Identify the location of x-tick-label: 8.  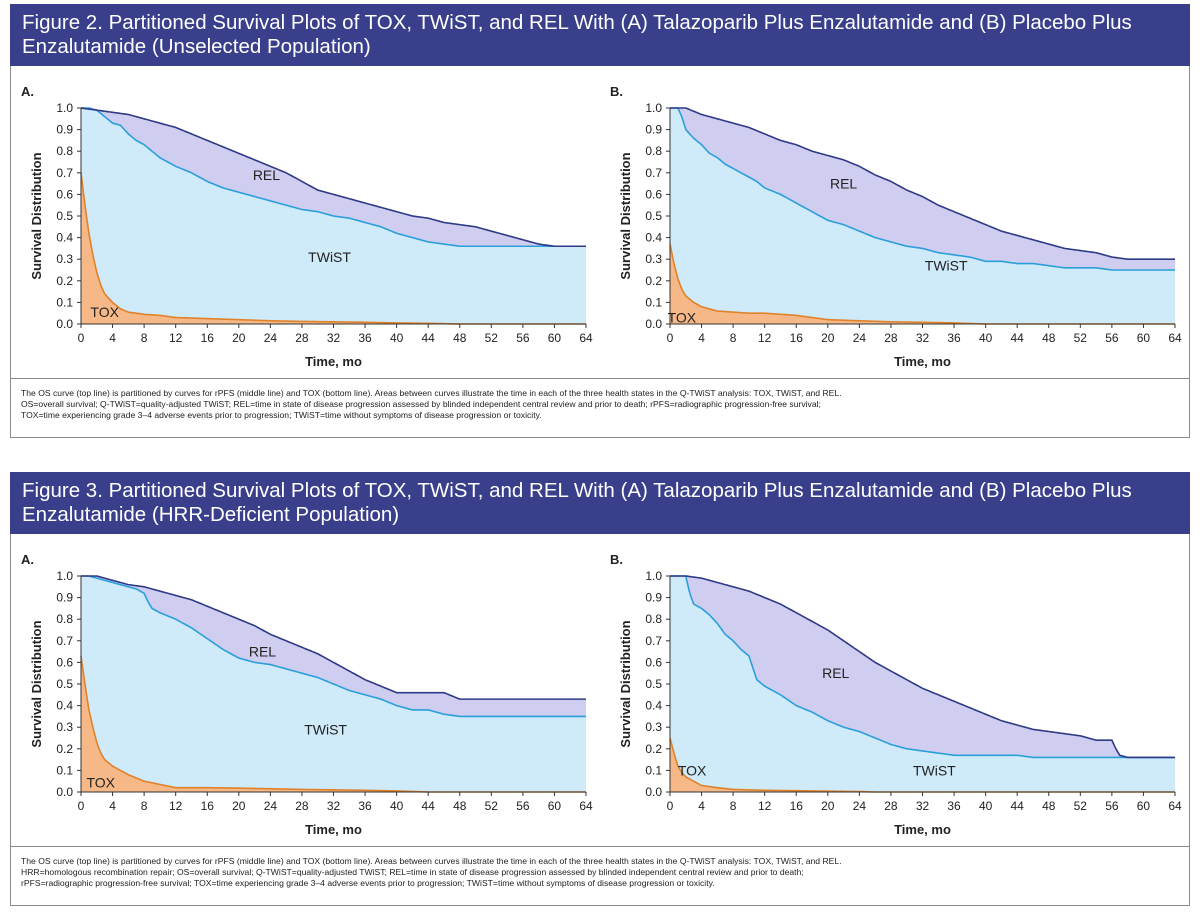
(144, 338).